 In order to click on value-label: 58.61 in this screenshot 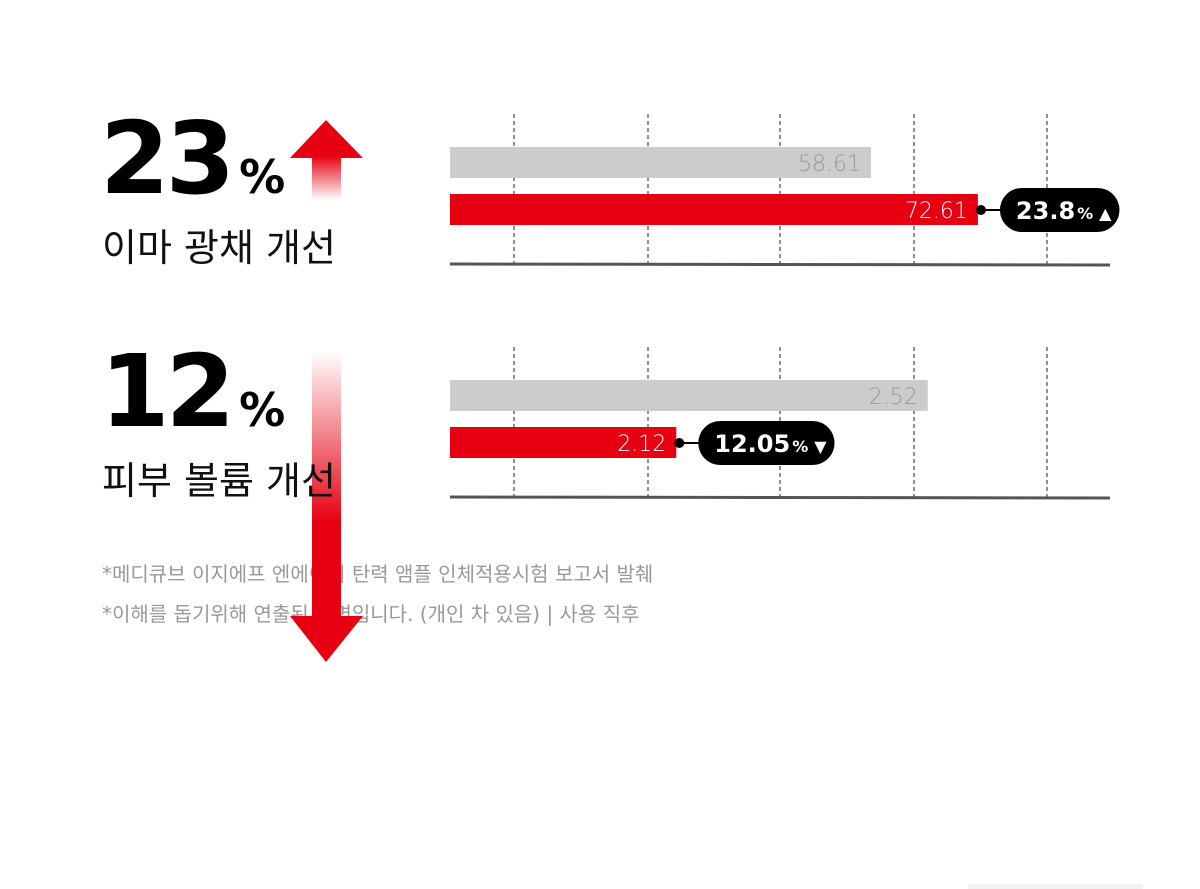, I will do `click(829, 164)`.